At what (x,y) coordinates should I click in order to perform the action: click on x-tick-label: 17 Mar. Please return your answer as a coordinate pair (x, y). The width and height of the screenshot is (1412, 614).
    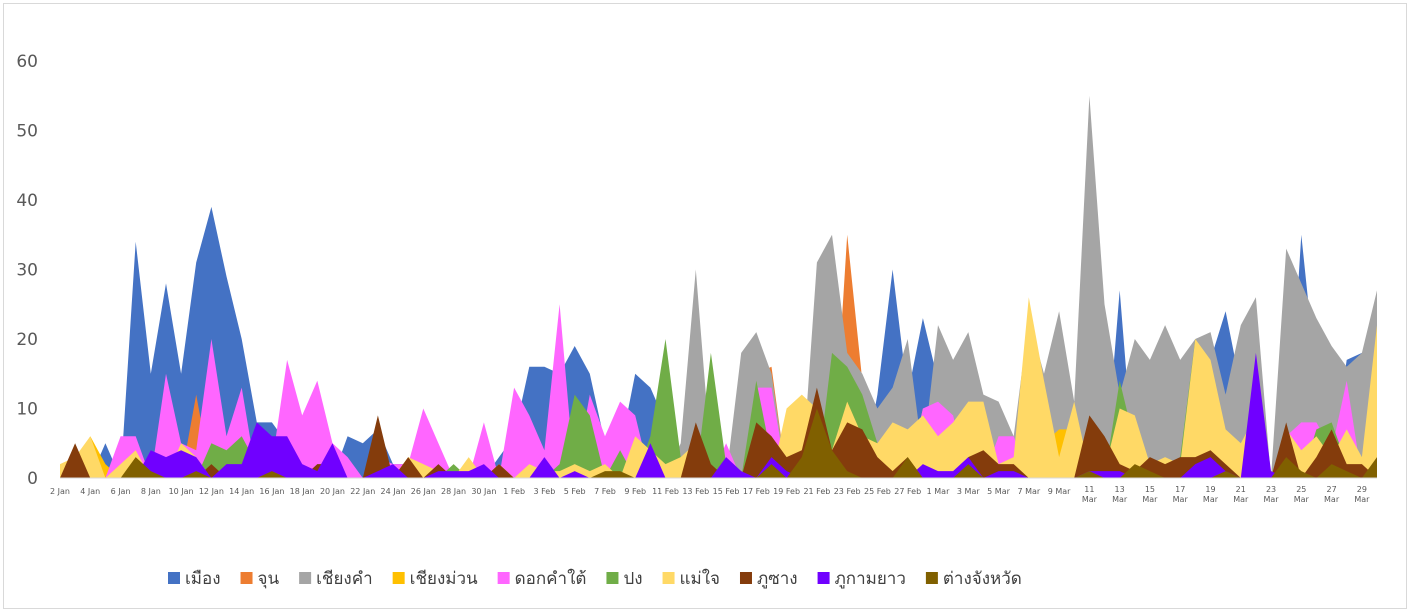
    Looking at the image, I should click on (1181, 494).